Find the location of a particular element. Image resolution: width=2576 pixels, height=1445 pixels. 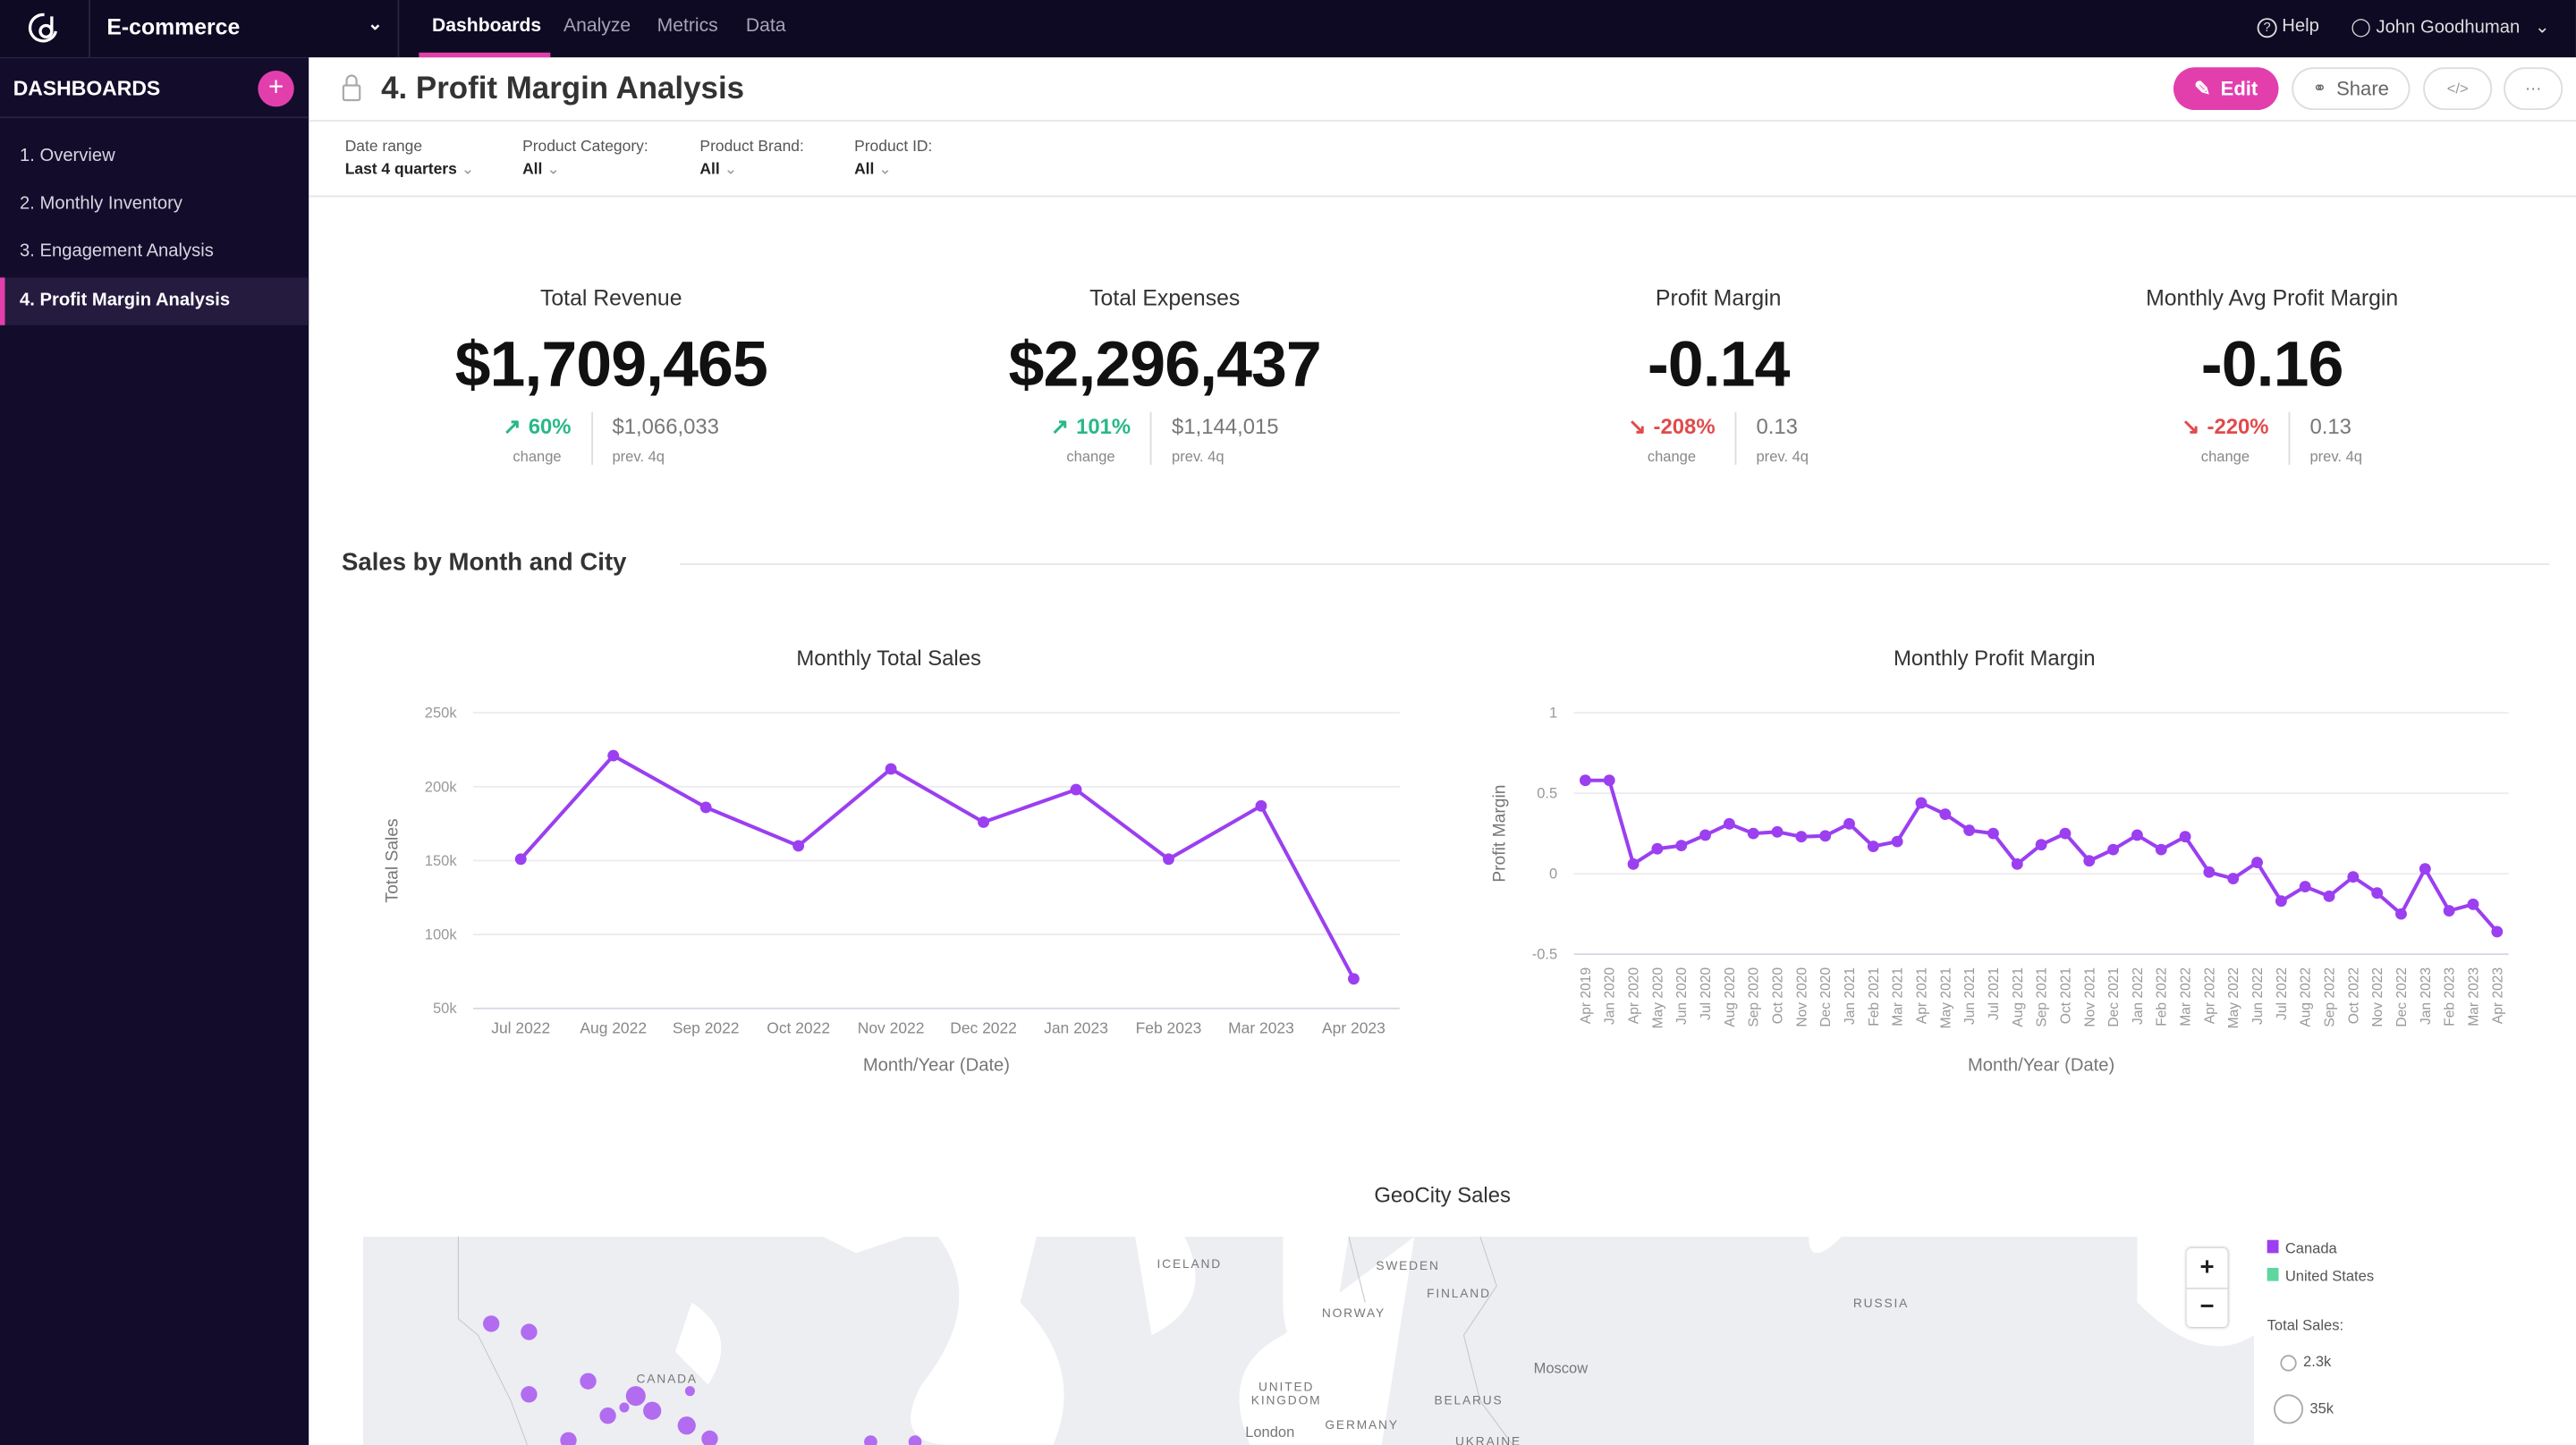

x-tick-label: Jul 2022 is located at coordinates (520, 1027).